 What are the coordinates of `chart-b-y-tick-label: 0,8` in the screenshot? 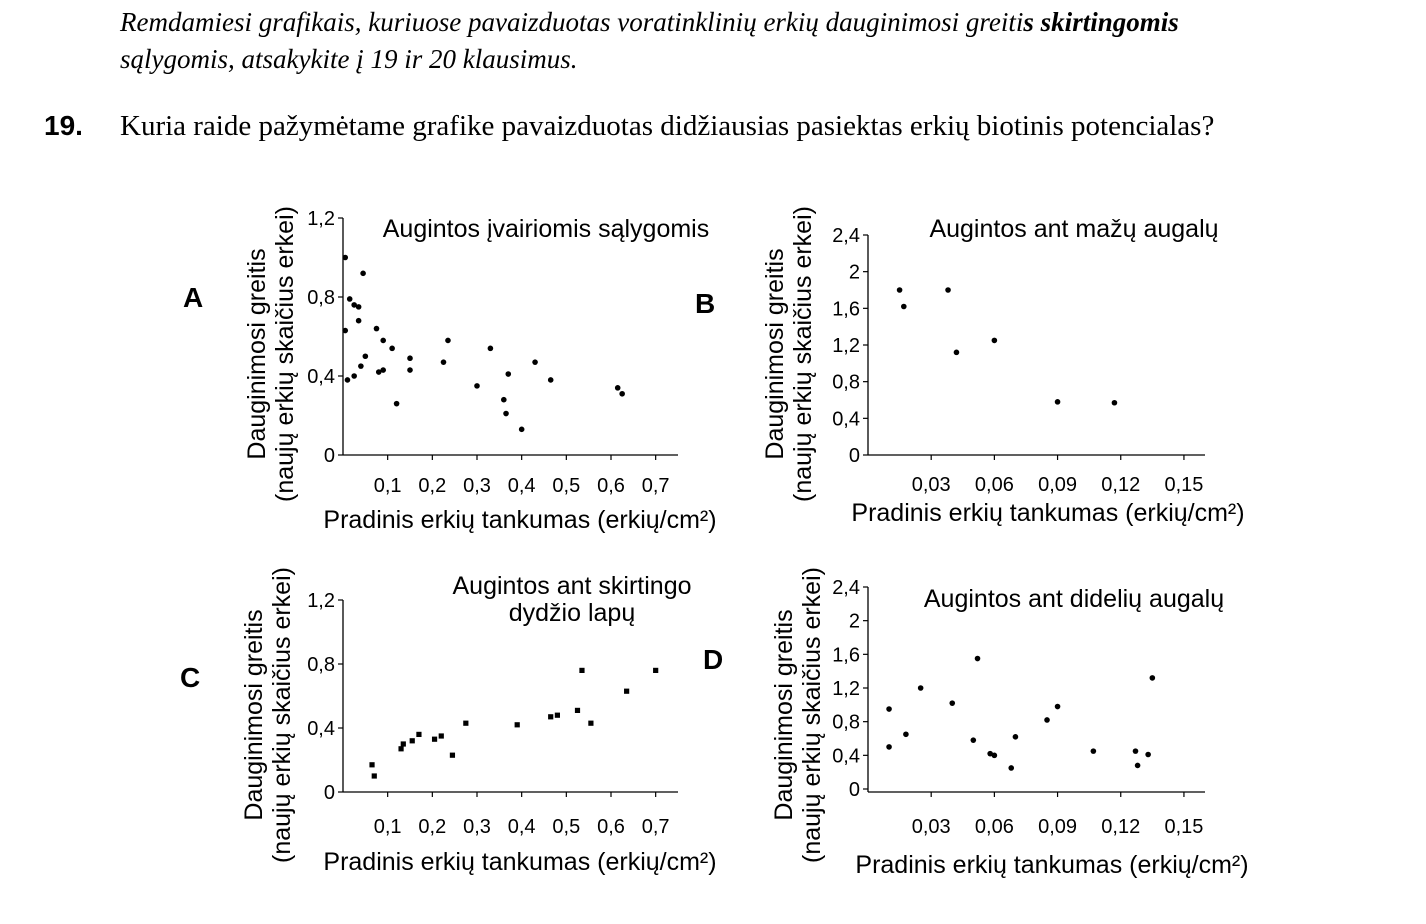 It's located at (846, 383).